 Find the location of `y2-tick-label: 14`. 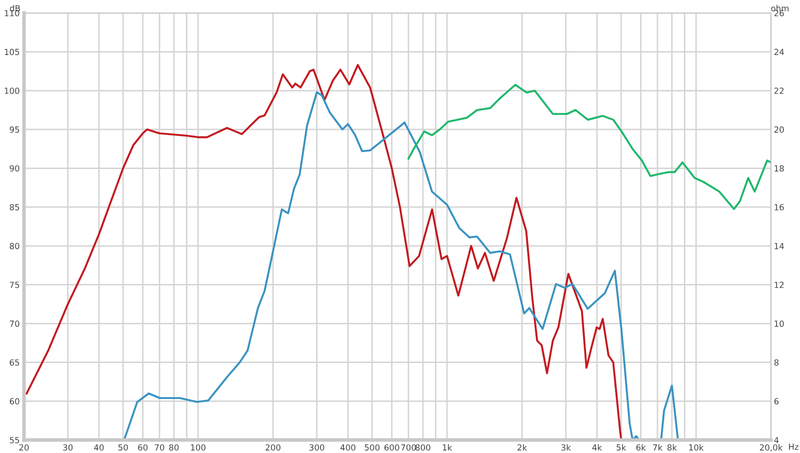

y2-tick-label: 14 is located at coordinates (779, 246).